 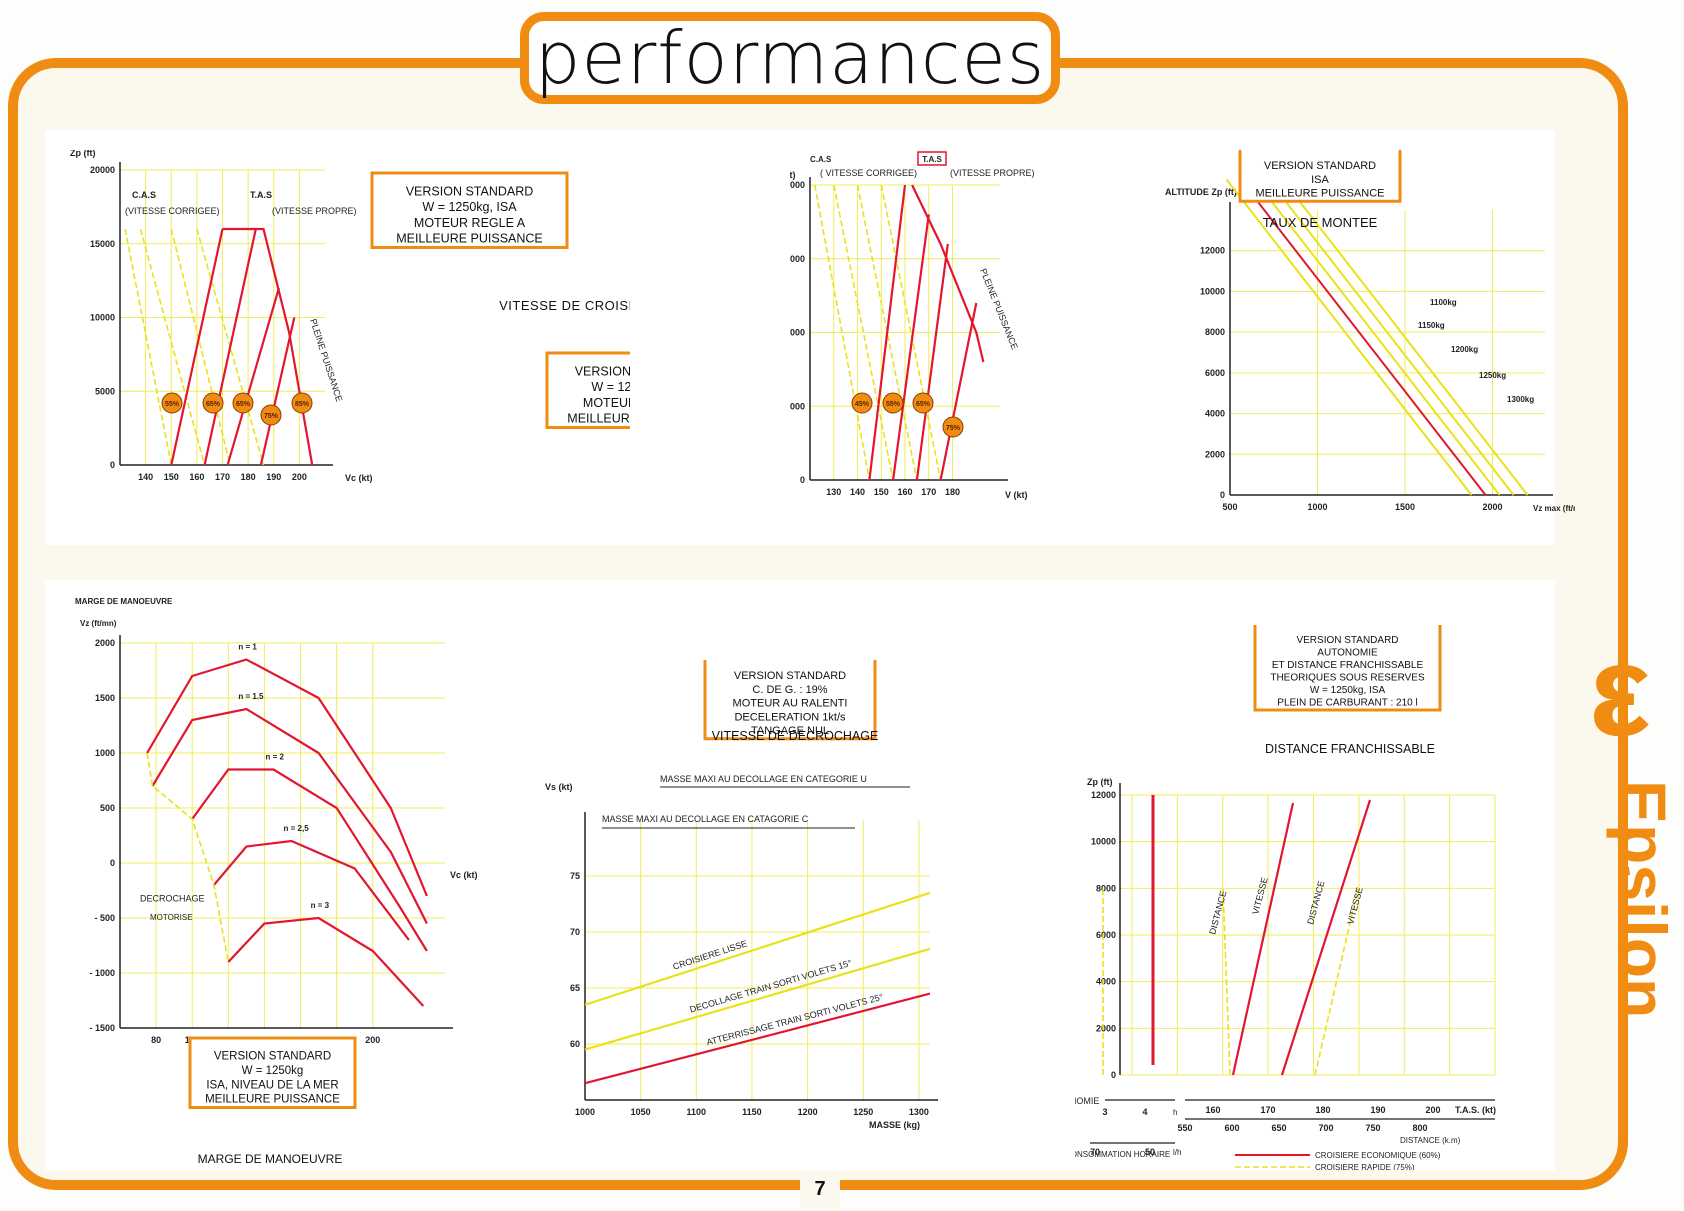 What do you see at coordinates (1175, 1112) in the screenshot?
I see `autonomy-unit: h` at bounding box center [1175, 1112].